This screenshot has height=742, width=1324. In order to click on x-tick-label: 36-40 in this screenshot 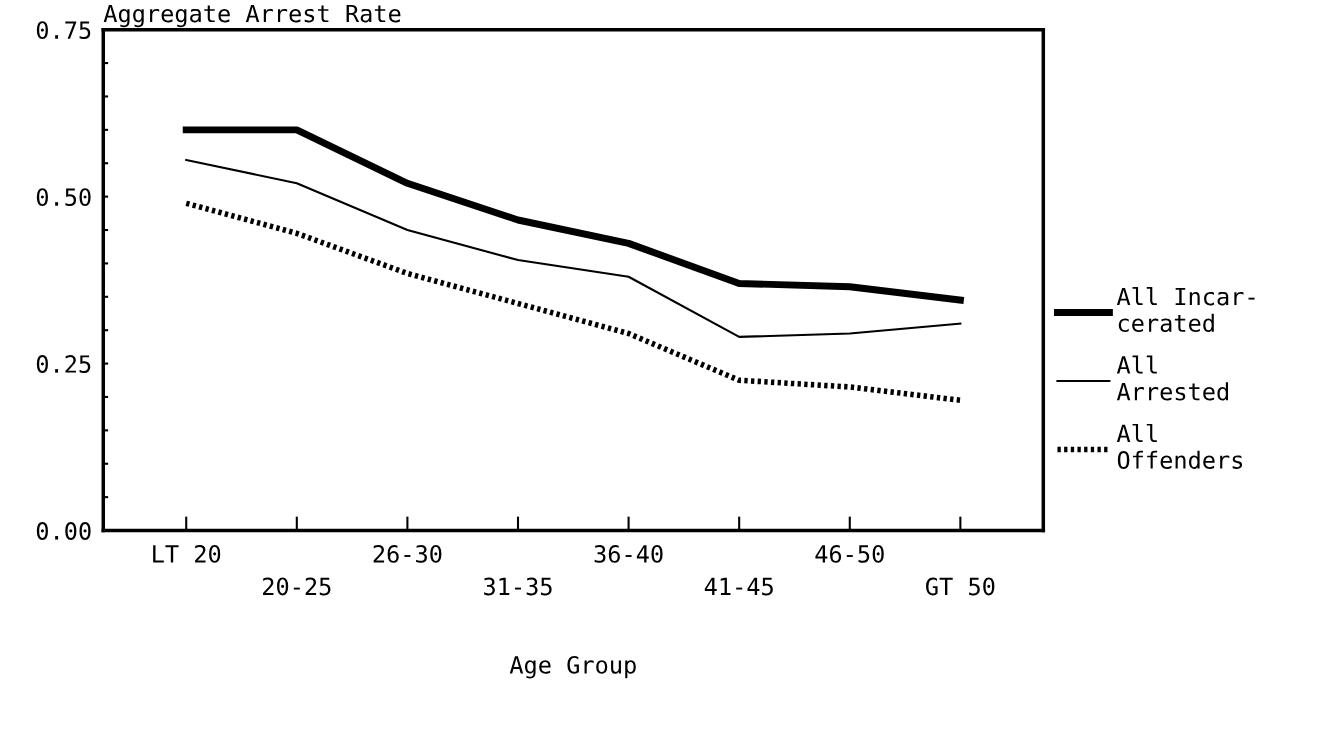, I will do `click(628, 553)`.